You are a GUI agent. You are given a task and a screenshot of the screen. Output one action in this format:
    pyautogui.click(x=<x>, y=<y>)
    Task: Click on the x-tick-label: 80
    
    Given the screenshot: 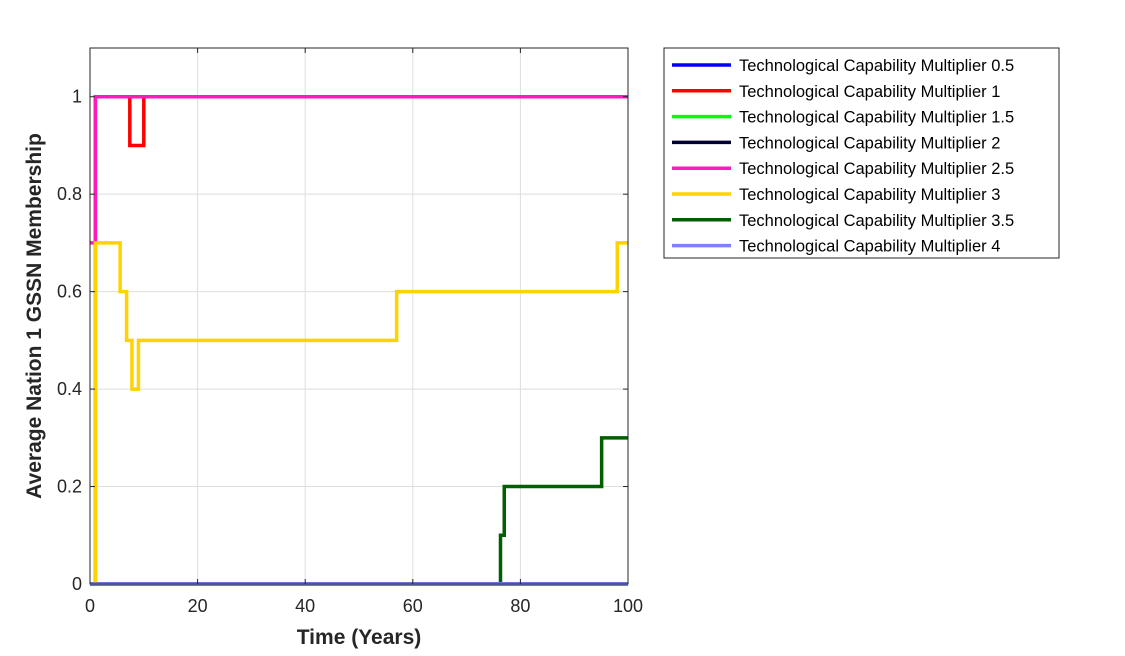 What is the action you would take?
    pyautogui.click(x=520, y=606)
    